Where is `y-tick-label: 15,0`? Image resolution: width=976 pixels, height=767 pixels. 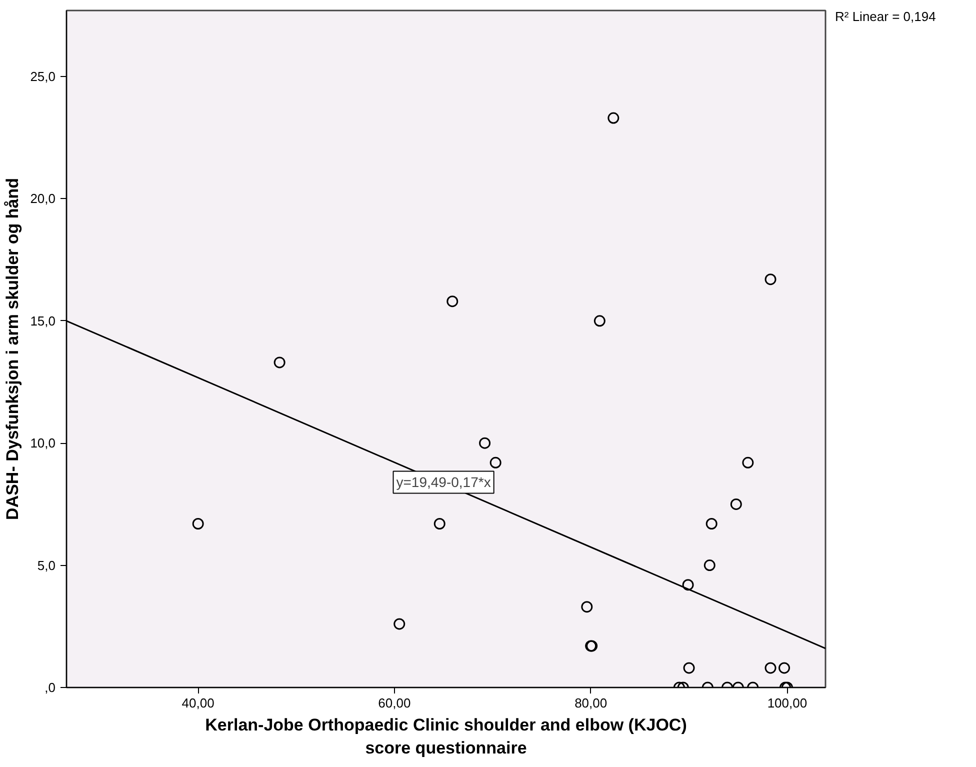 y-tick-label: 15,0 is located at coordinates (43, 320).